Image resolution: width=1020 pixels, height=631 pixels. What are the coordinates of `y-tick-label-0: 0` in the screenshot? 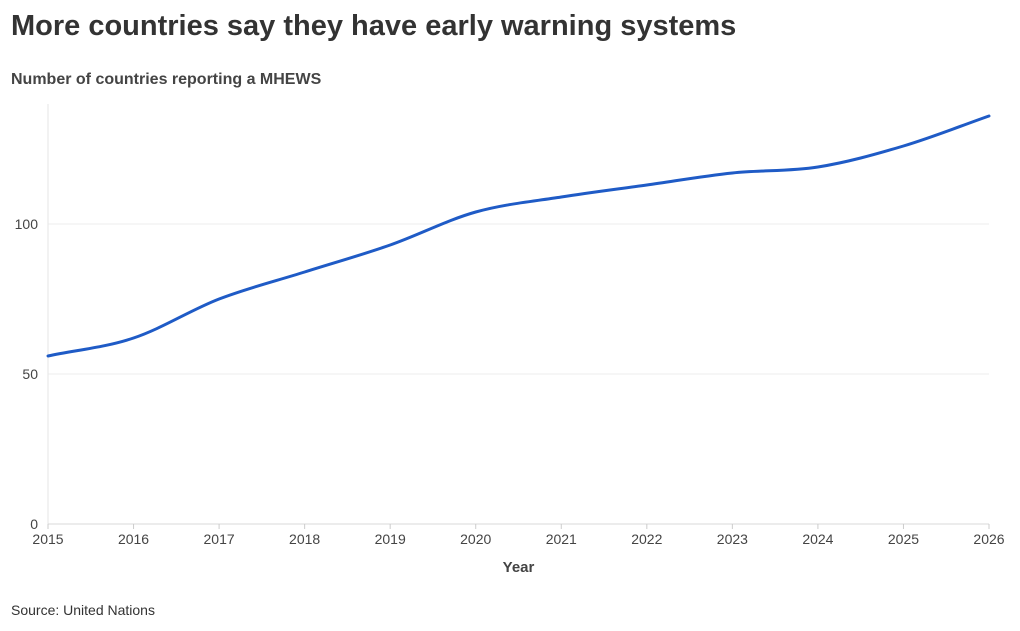 It's located at (34, 524).